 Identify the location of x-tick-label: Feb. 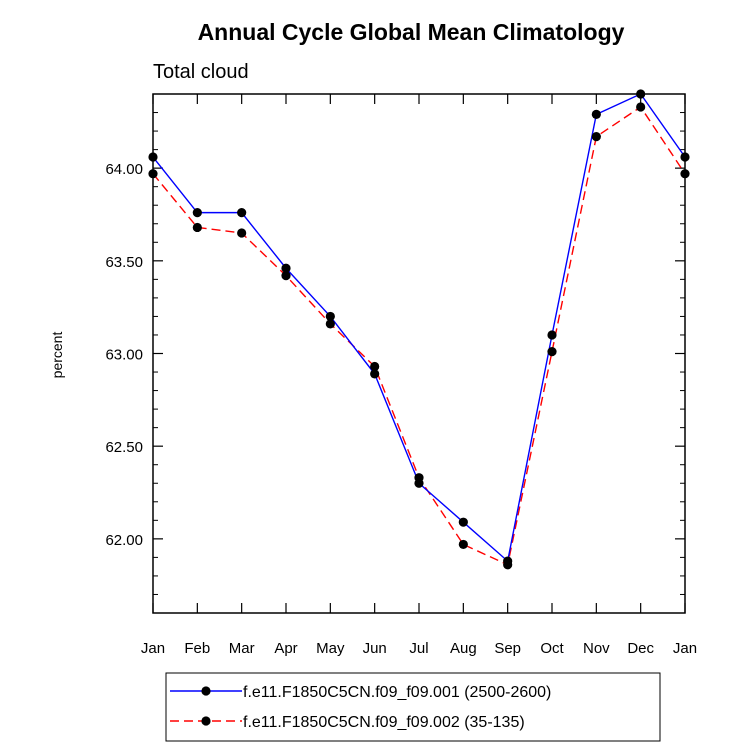
(197, 648).